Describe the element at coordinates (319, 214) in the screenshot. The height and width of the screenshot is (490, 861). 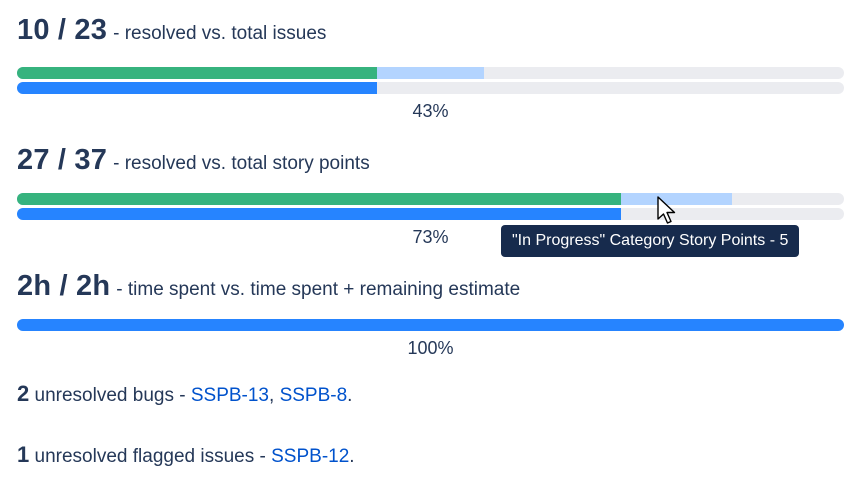
I see `story-points-estimate-fill` at that location.